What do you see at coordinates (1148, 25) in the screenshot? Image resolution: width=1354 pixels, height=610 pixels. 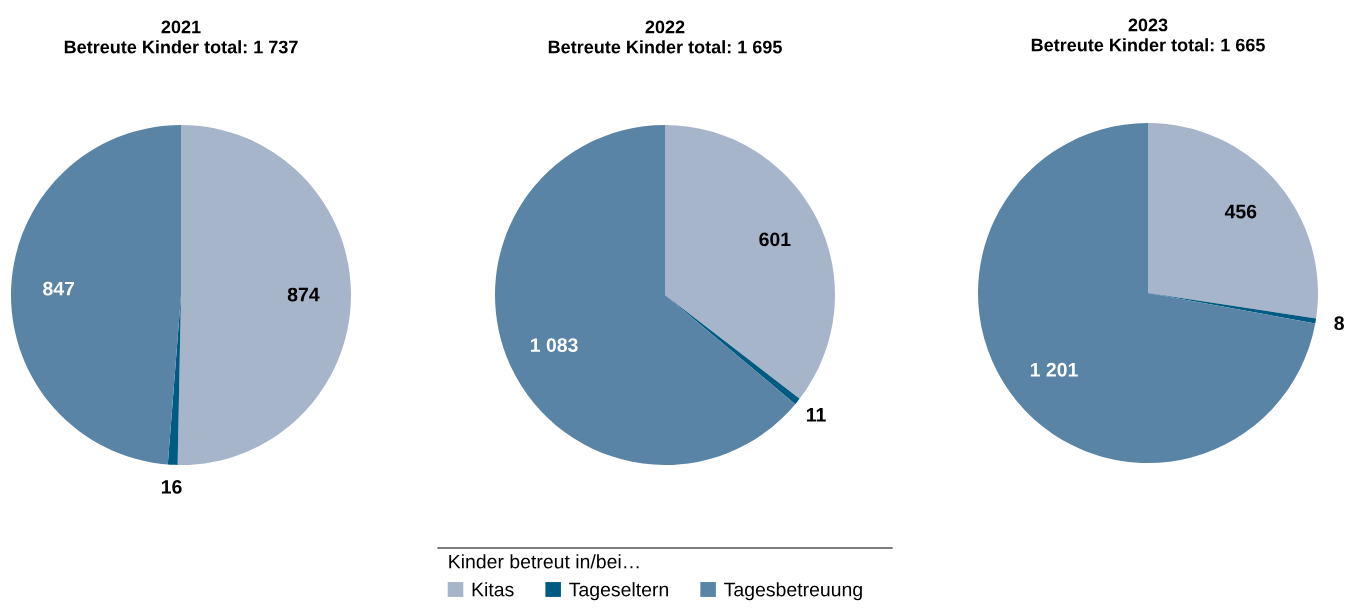 I see `chart-title: 2023` at bounding box center [1148, 25].